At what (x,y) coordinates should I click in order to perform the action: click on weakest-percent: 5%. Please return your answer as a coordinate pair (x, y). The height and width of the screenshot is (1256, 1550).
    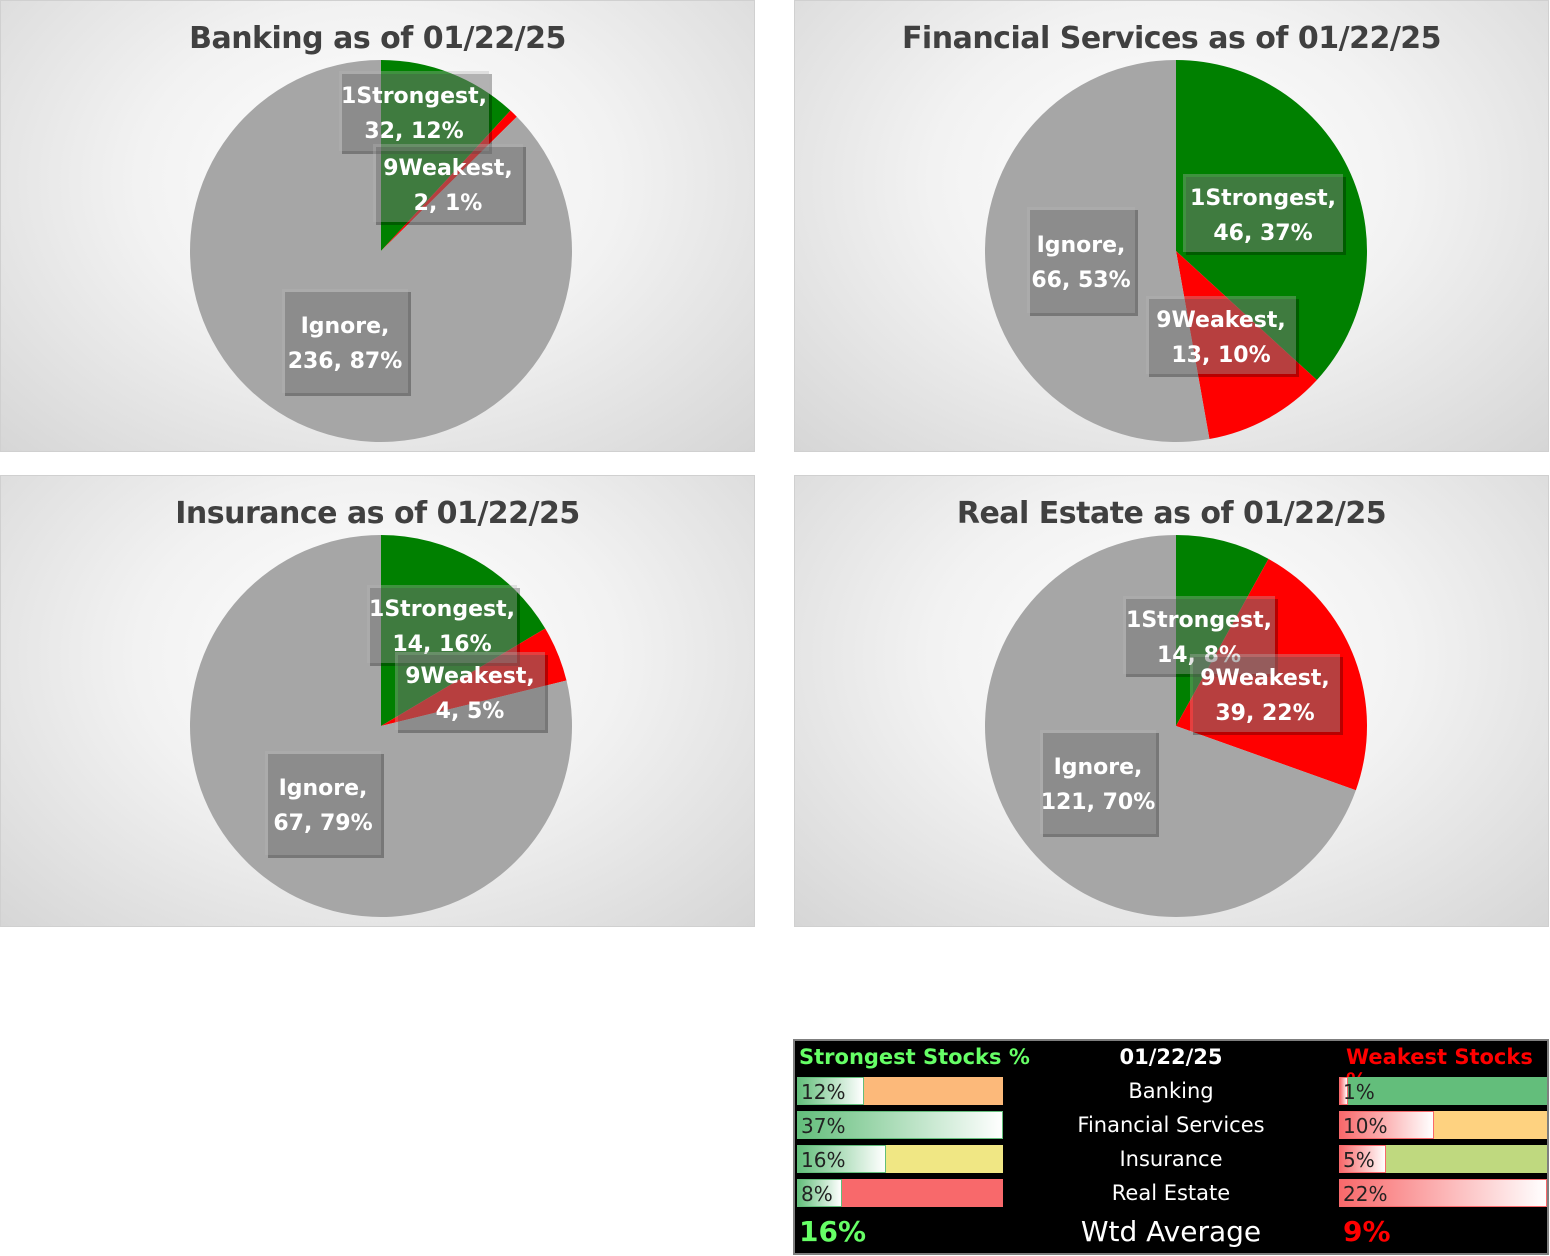
    Looking at the image, I should click on (1359, 1160).